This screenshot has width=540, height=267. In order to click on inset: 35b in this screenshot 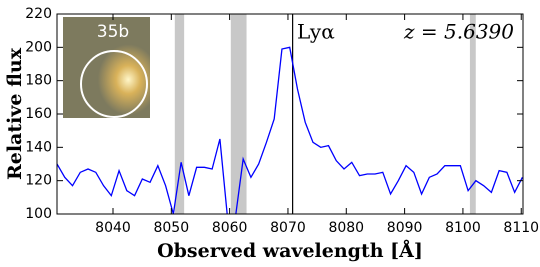, I will do `click(106, 67)`.